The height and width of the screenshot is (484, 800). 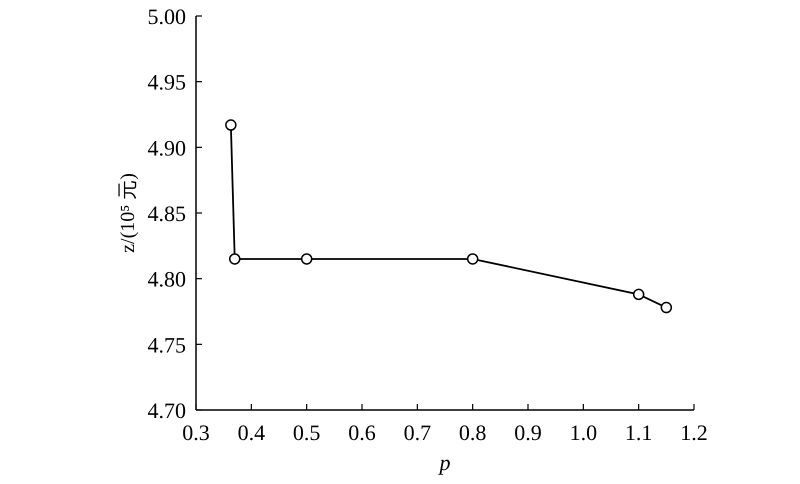 I want to click on y-tick-label: 4.80, so click(x=167, y=279).